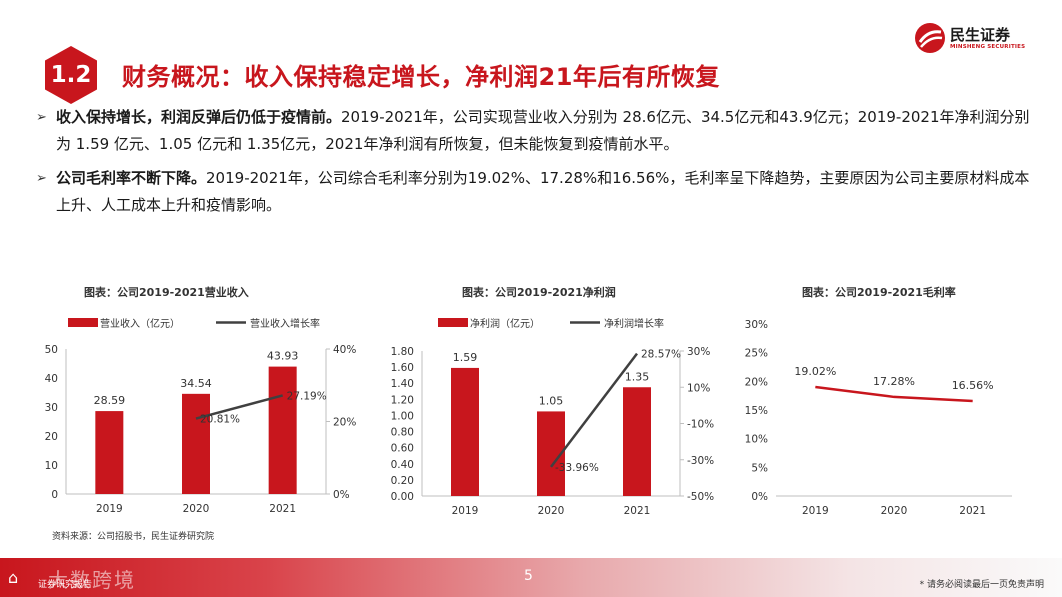 This screenshot has width=1062, height=597. What do you see at coordinates (539, 292) in the screenshot?
I see `chart-title: 图表：公司2019-2021净利润` at bounding box center [539, 292].